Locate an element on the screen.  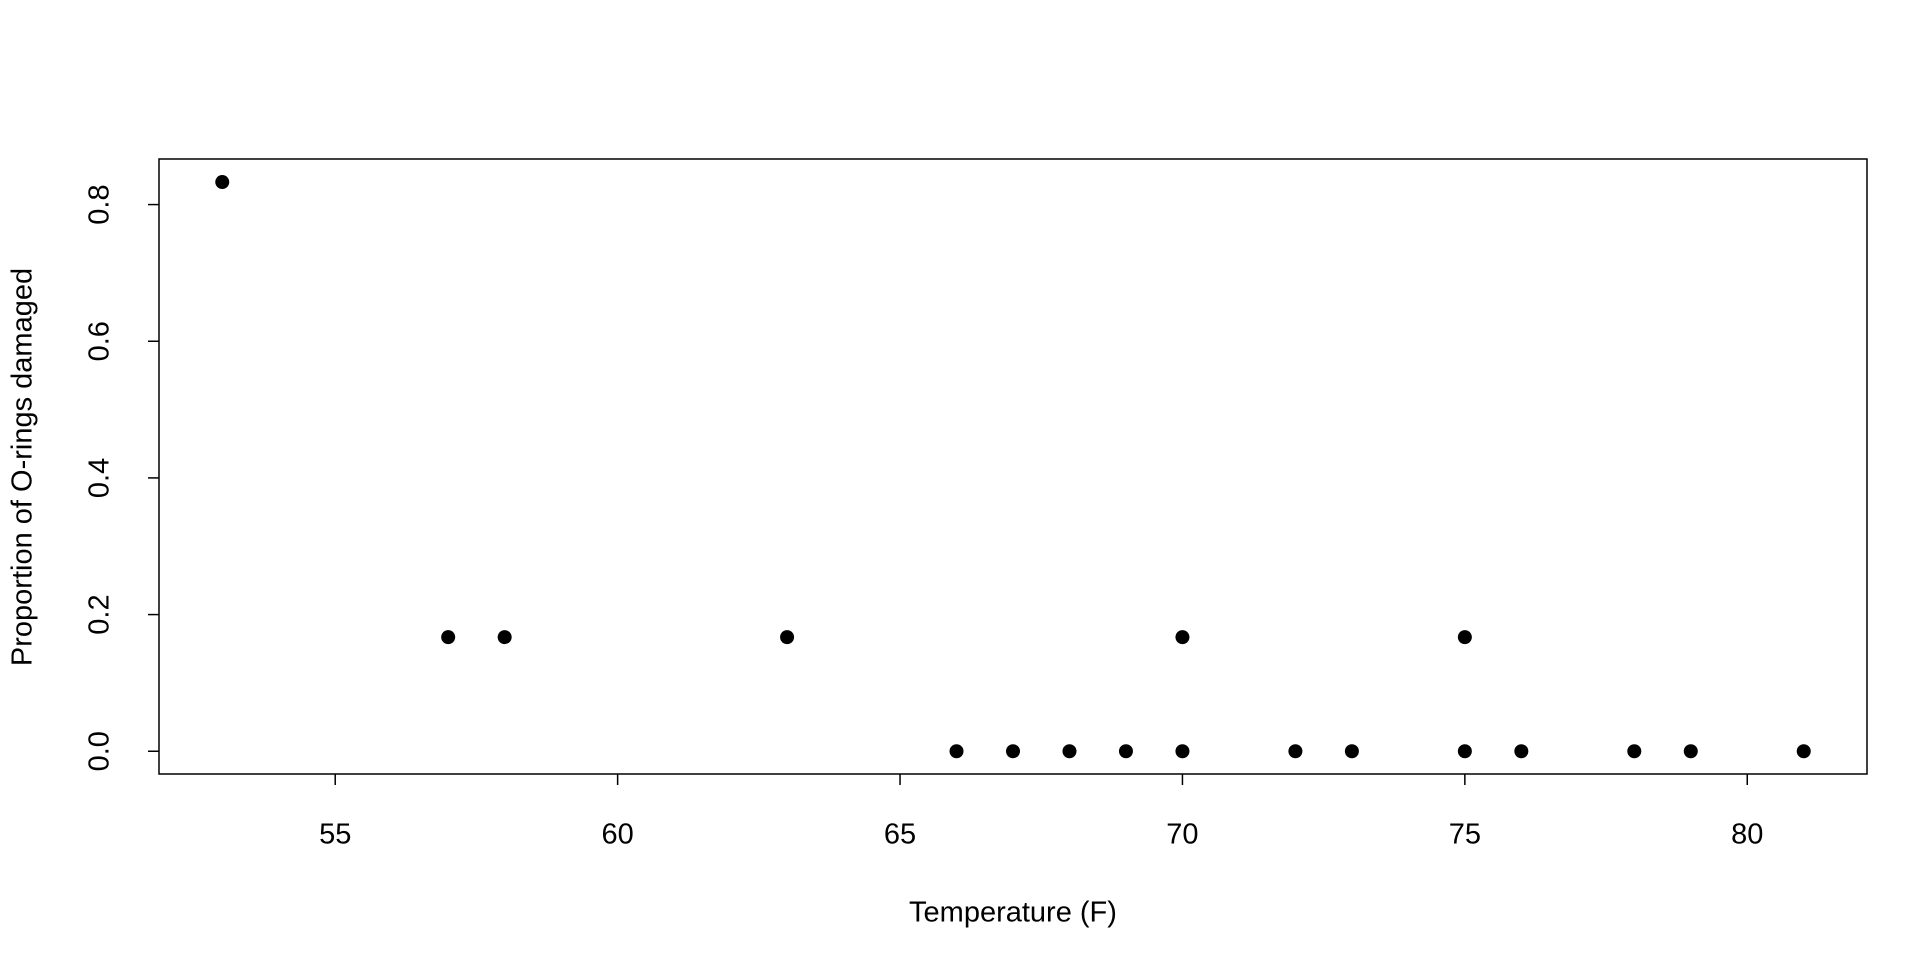
y-tick-label: 0.2 is located at coordinates (100, 614).